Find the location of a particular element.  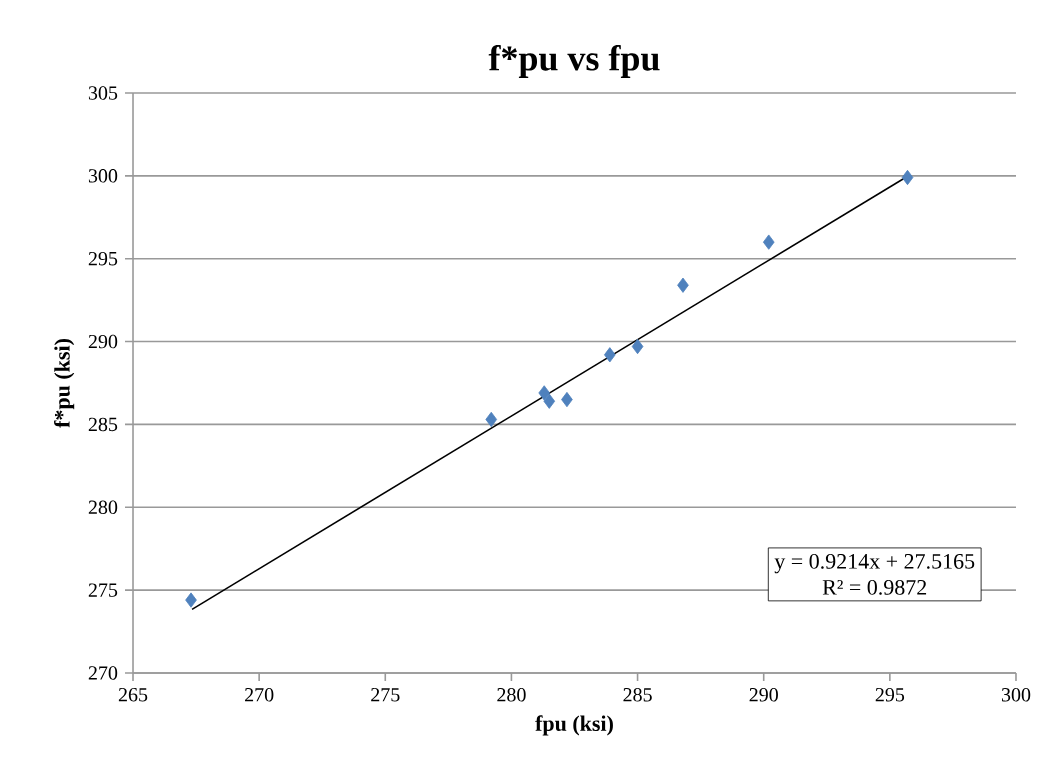

x-tick-label: 300 is located at coordinates (1016, 695).